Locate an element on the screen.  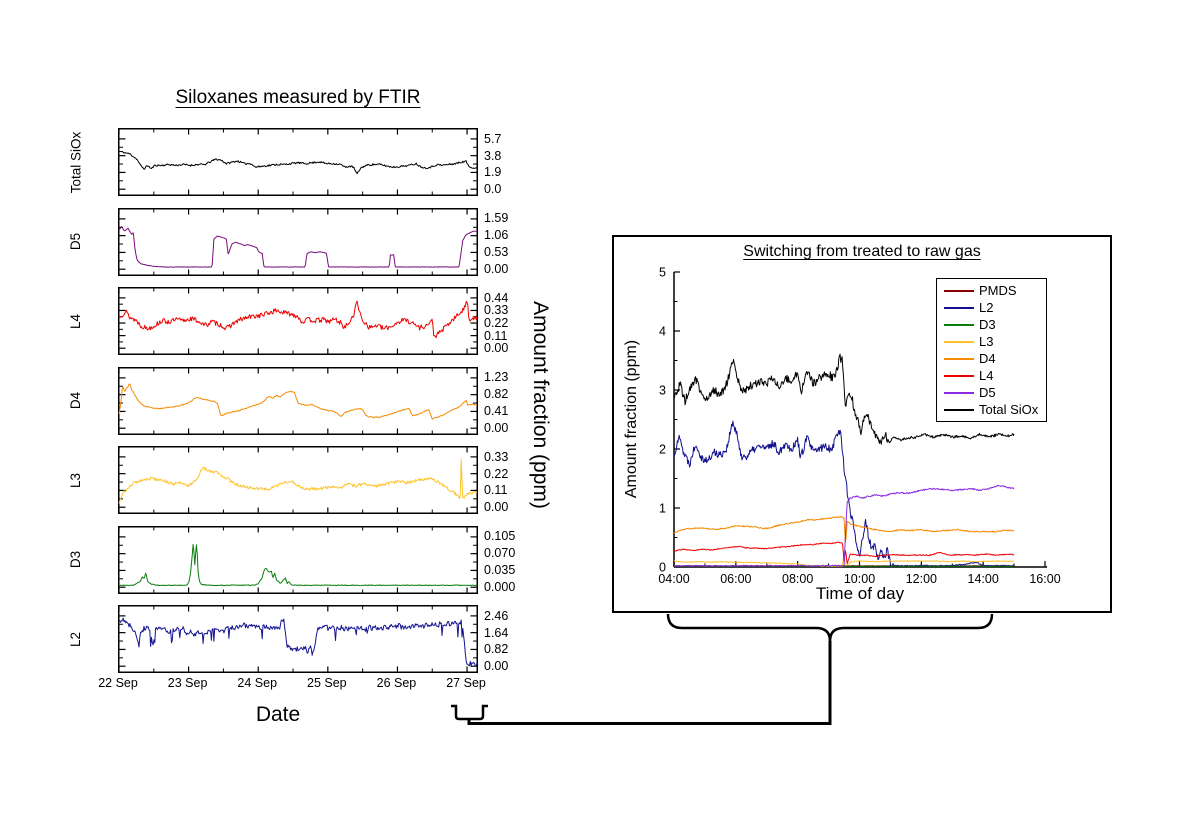
ytick-l2-0: 2.46 is located at coordinates (496, 615).